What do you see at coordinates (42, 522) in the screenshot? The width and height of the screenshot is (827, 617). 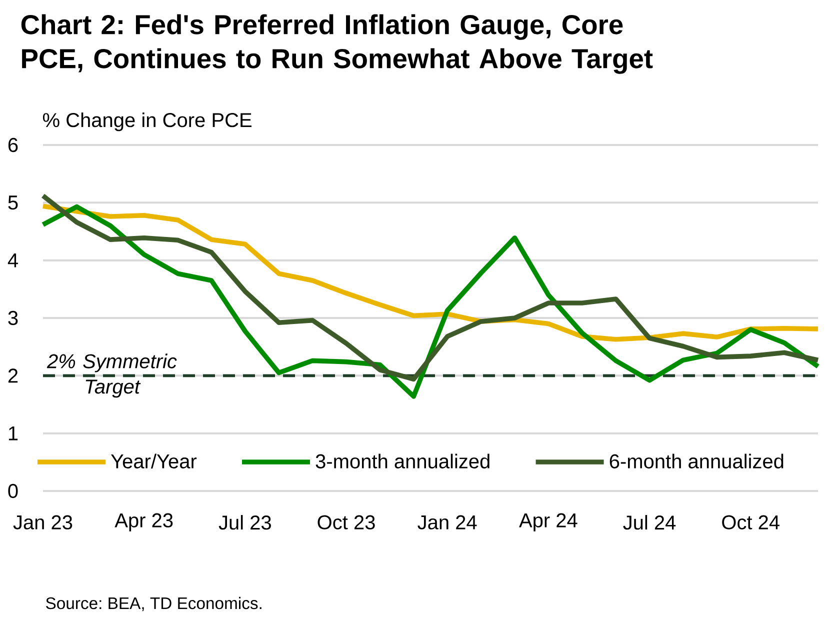 I see `x-tick-label: Jan 23` at bounding box center [42, 522].